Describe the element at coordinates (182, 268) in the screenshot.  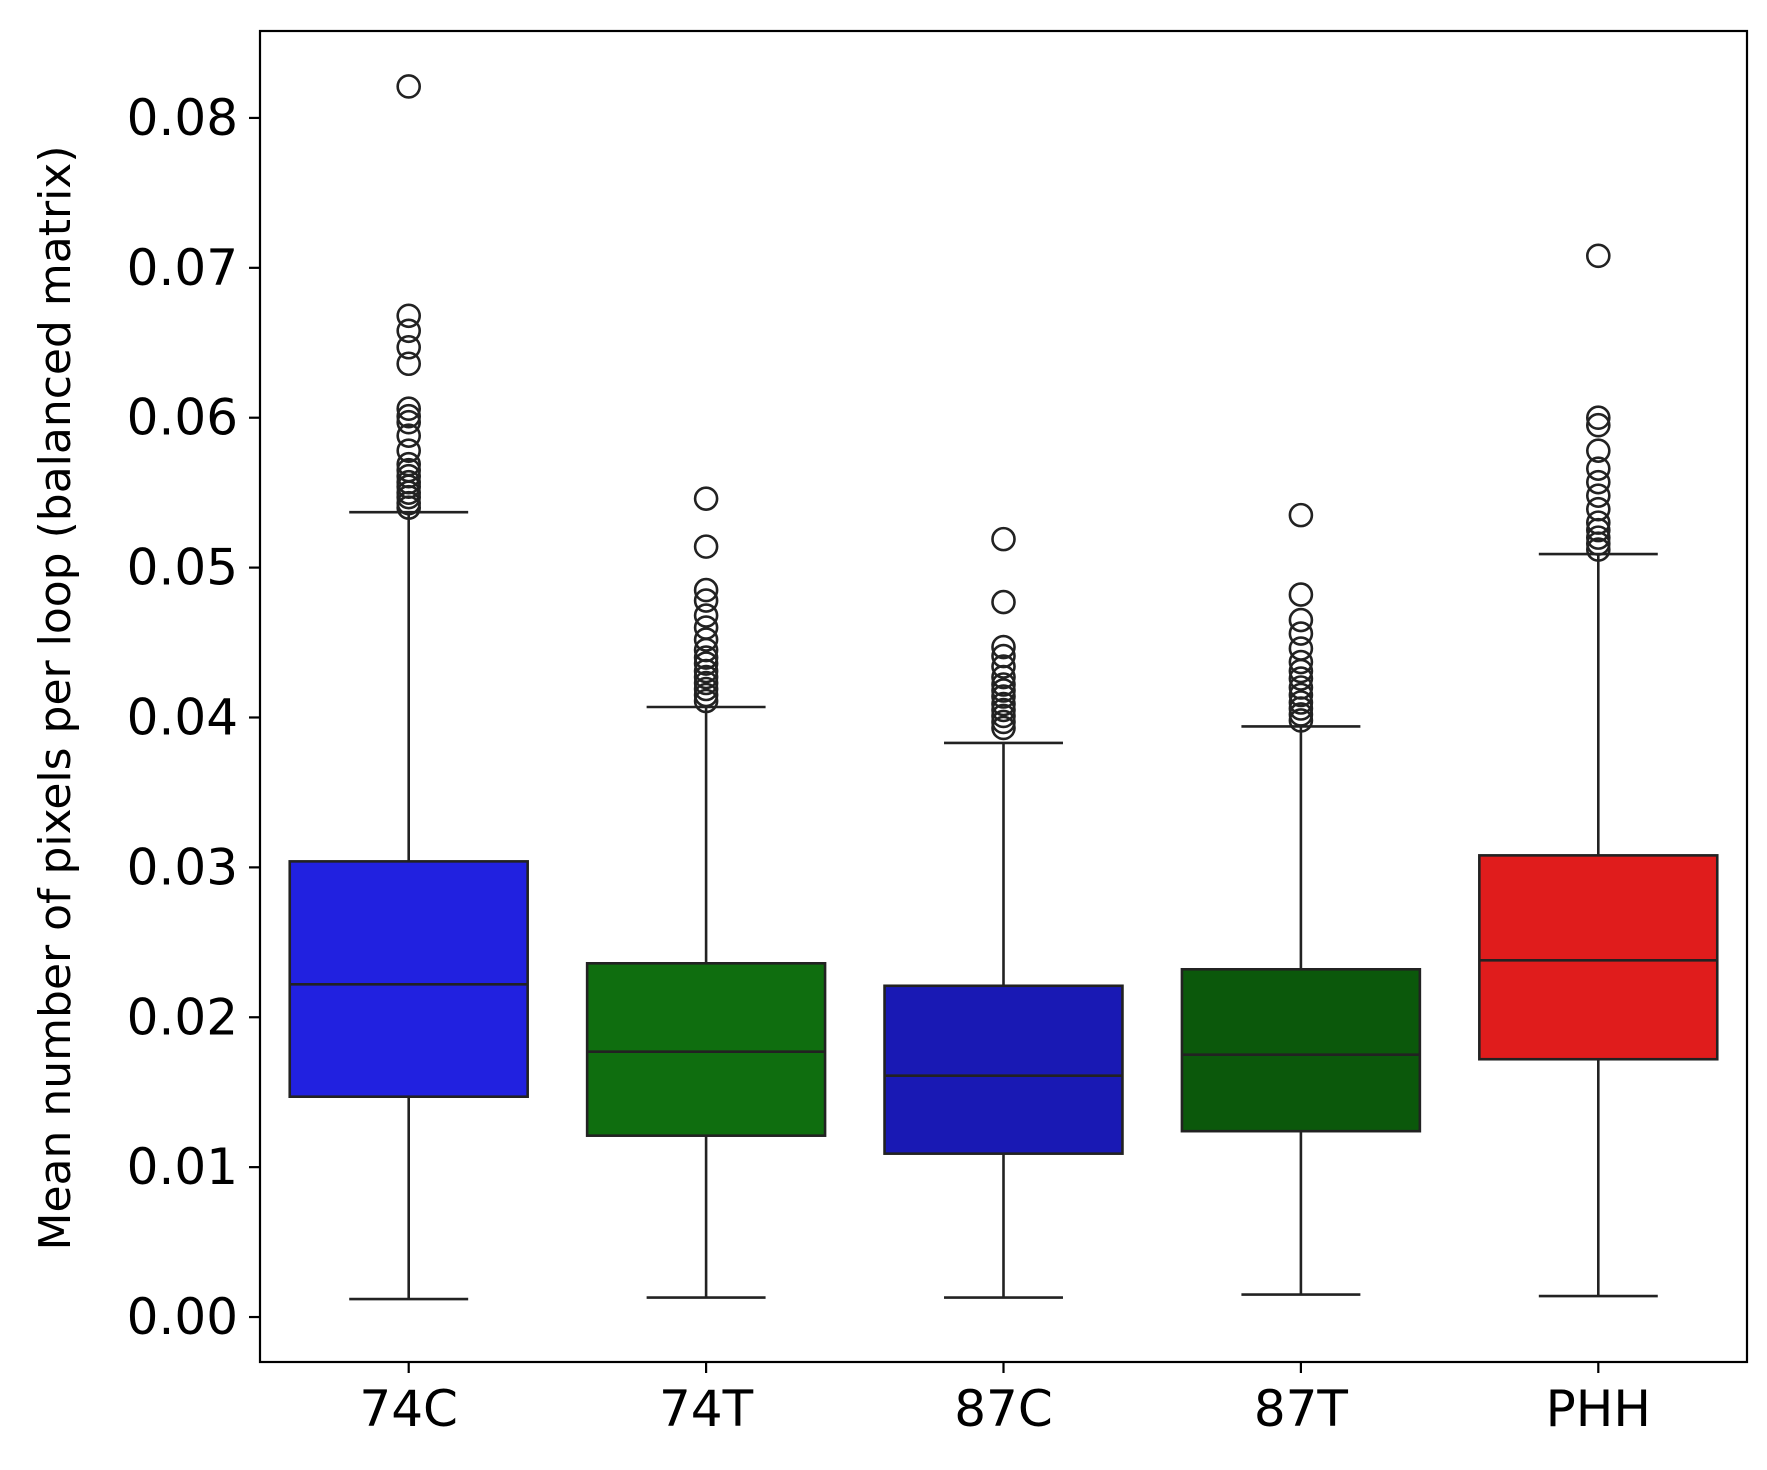
I see `y-tick-label: 0.07` at that location.